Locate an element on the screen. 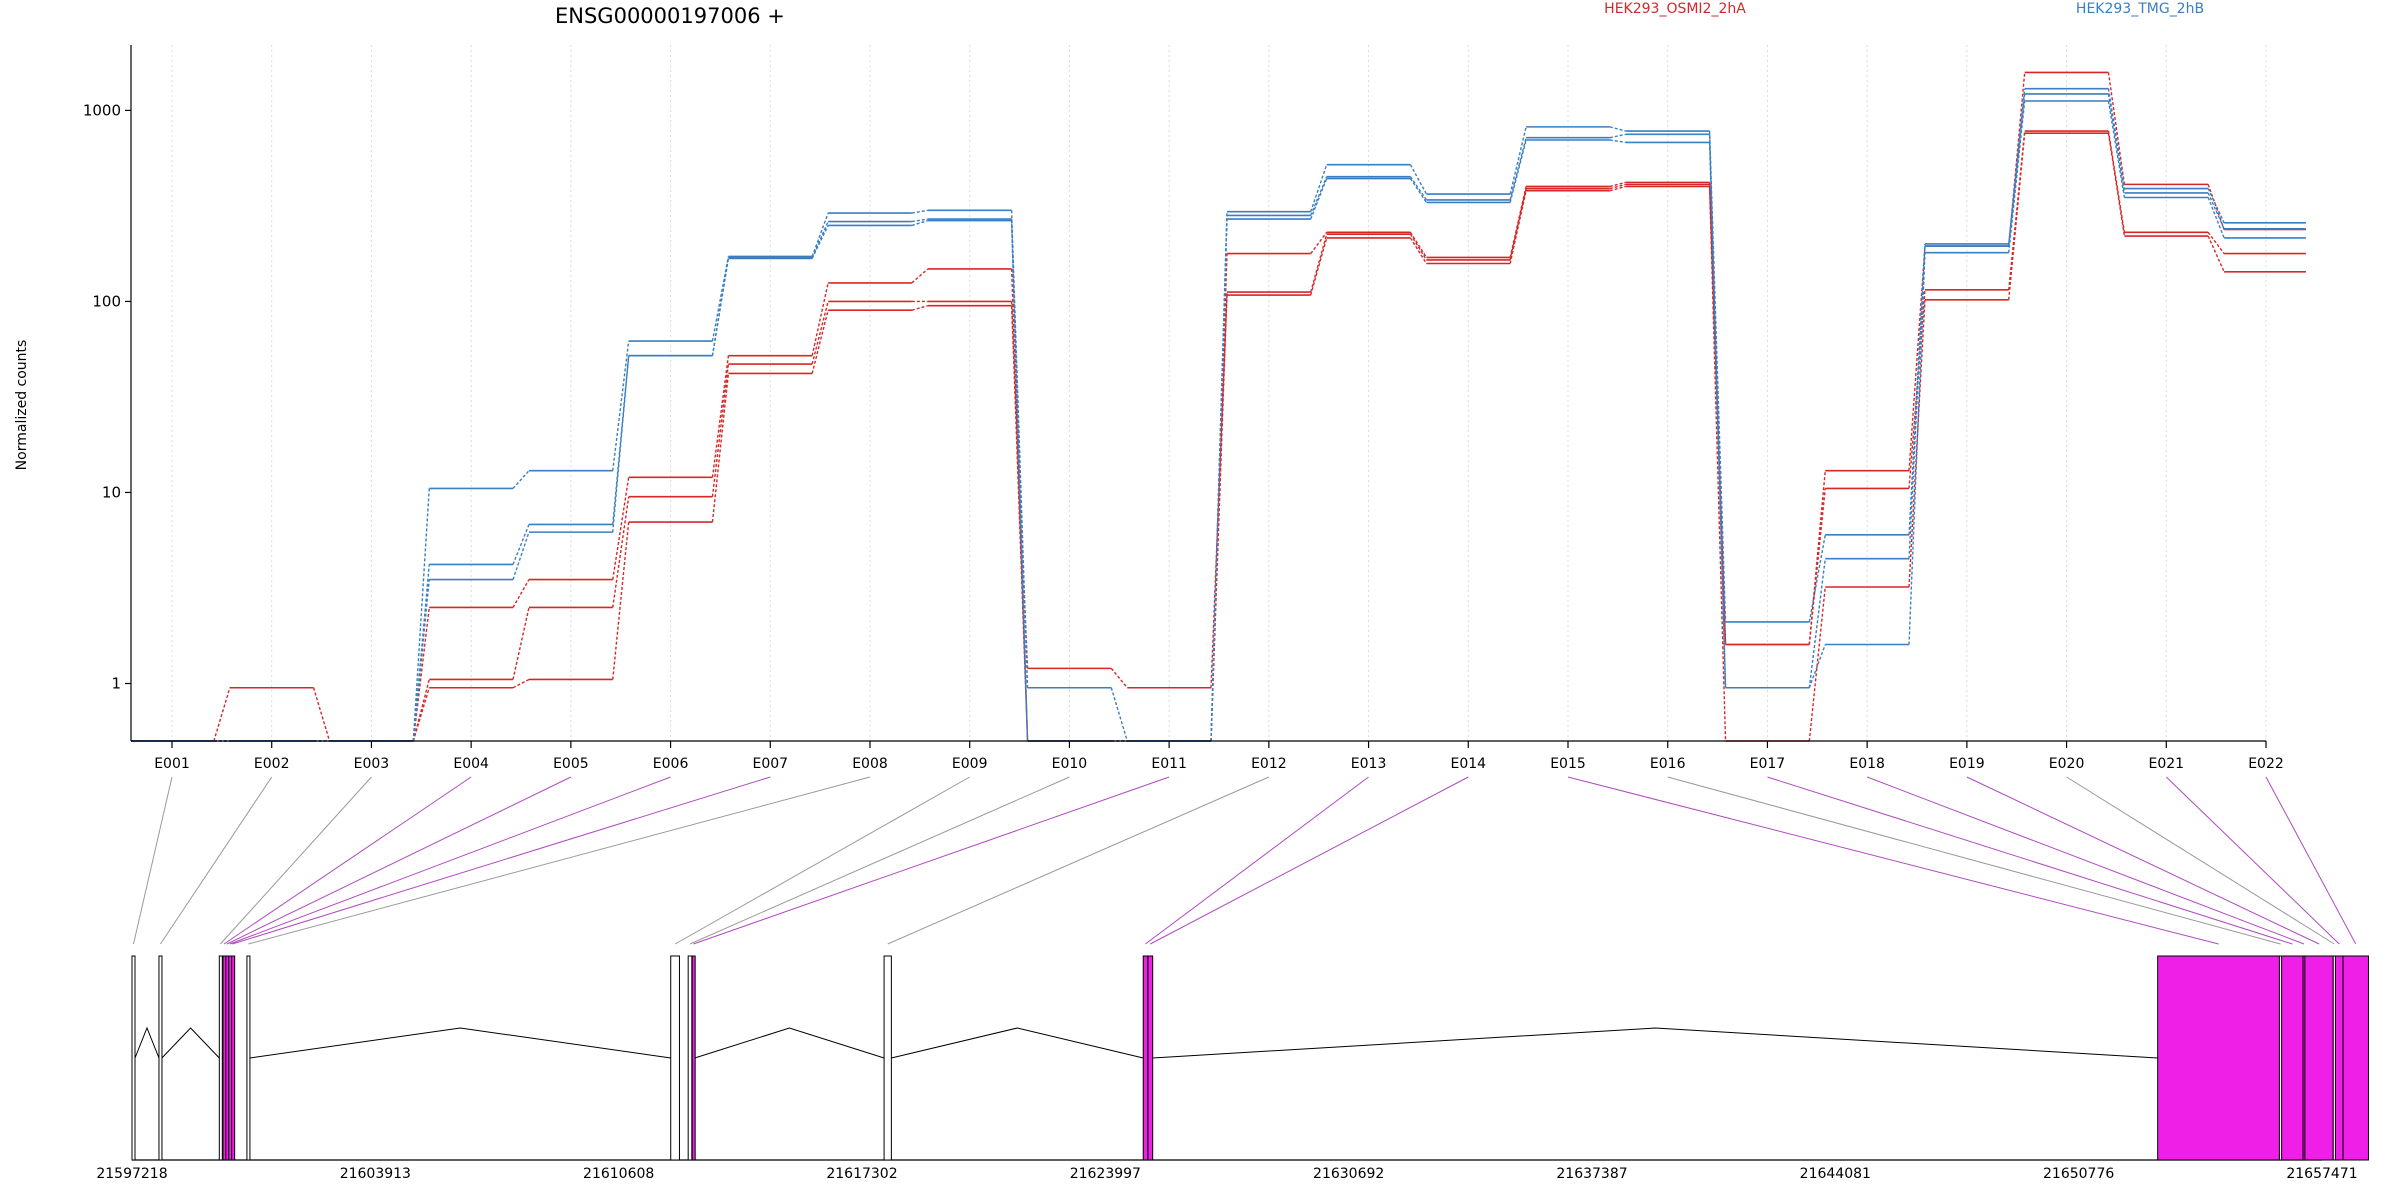 The width and height of the screenshot is (2400, 1200). x-tick-label: E006 is located at coordinates (671, 764).